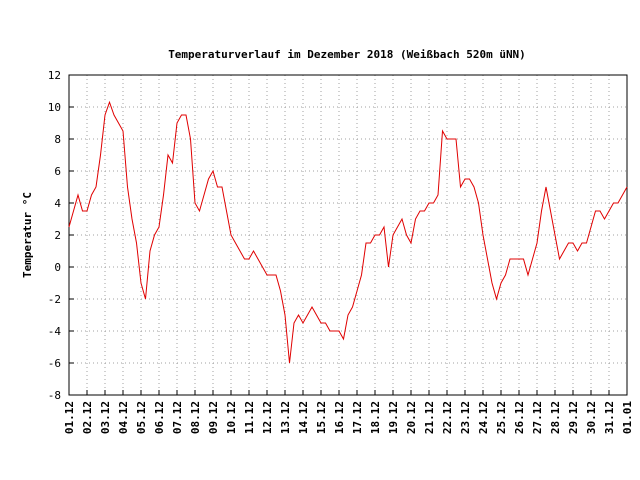  What do you see at coordinates (105, 417) in the screenshot?
I see `x-tick-label: 03.12` at bounding box center [105, 417].